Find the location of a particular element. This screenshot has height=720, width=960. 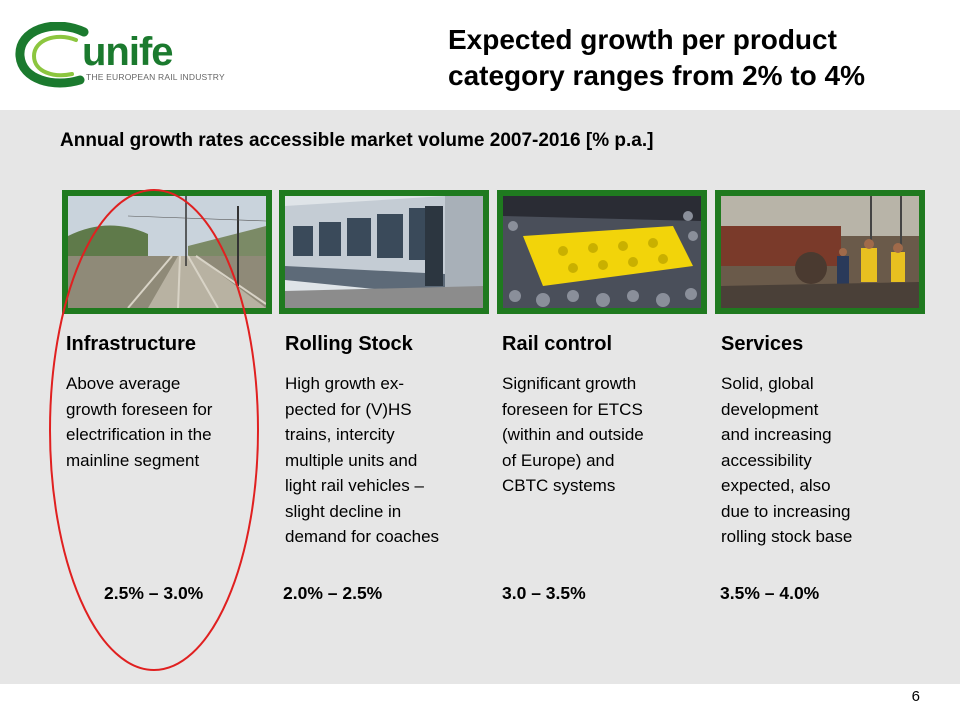

description-line: development is located at coordinates (770, 409).